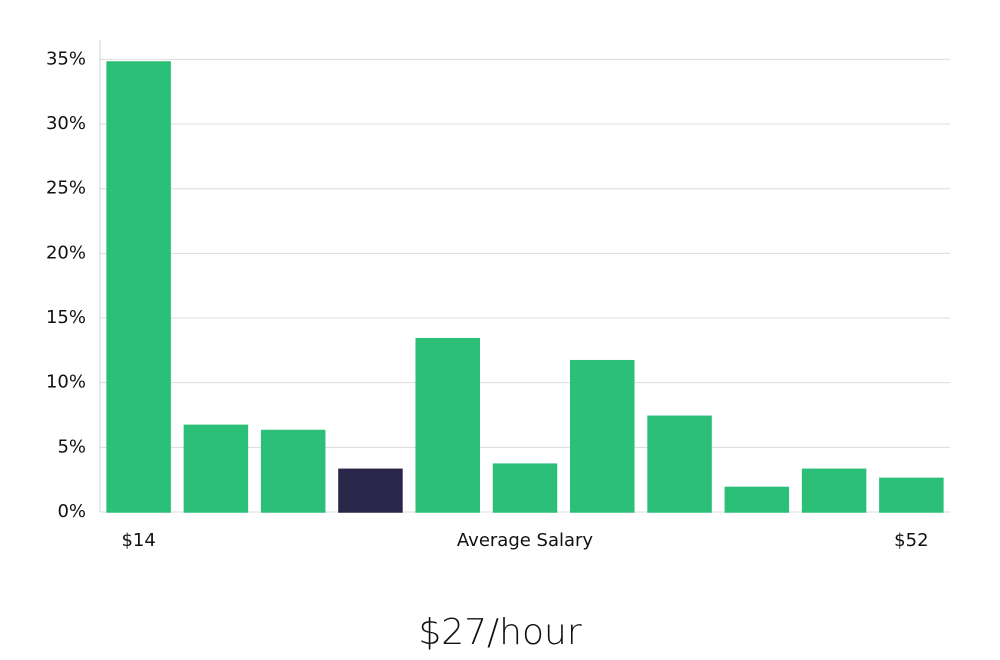  I want to click on y-tick-label: 15%, so click(66, 317).